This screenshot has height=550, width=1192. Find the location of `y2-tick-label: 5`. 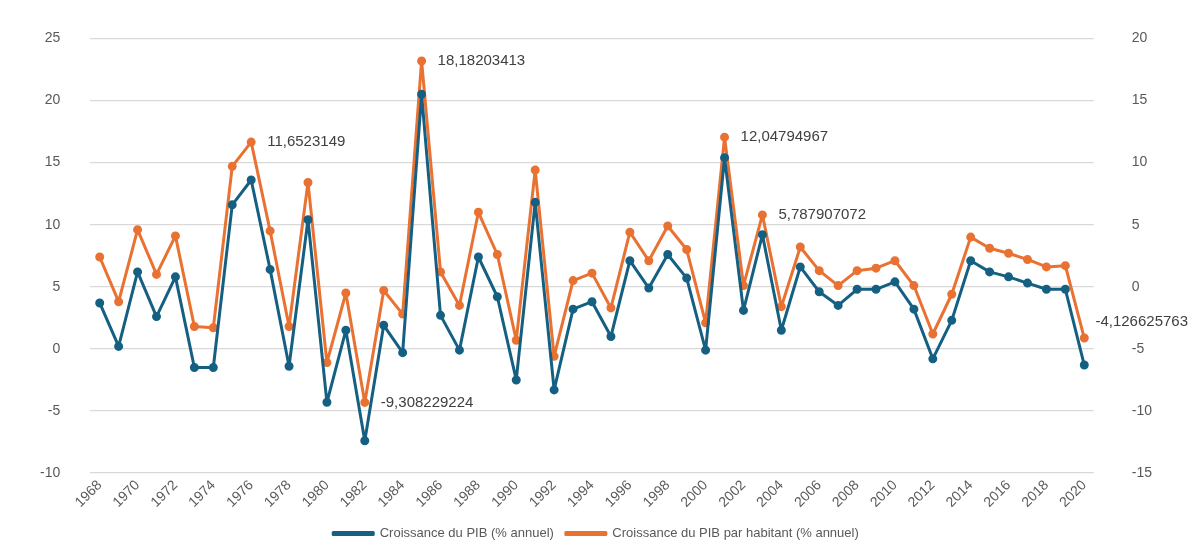

y2-tick-label: 5 is located at coordinates (1135, 223).